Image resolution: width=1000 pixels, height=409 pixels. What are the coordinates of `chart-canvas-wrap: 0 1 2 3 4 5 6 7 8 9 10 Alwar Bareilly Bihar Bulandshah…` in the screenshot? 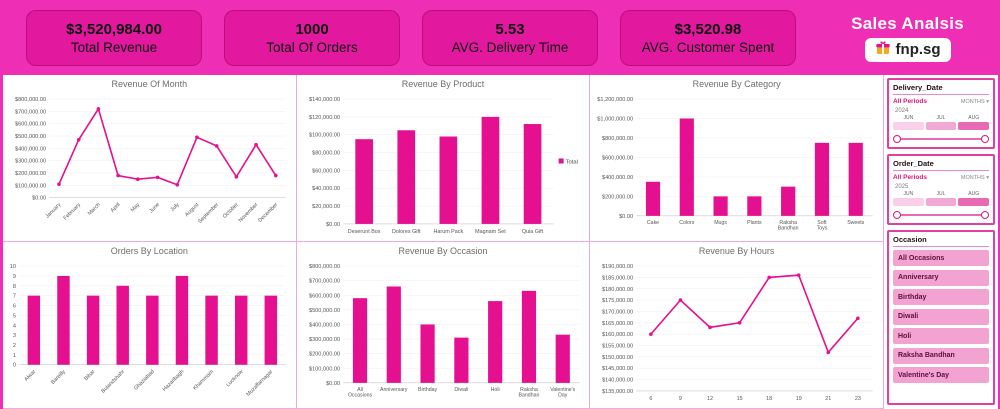 It's located at (149, 331).